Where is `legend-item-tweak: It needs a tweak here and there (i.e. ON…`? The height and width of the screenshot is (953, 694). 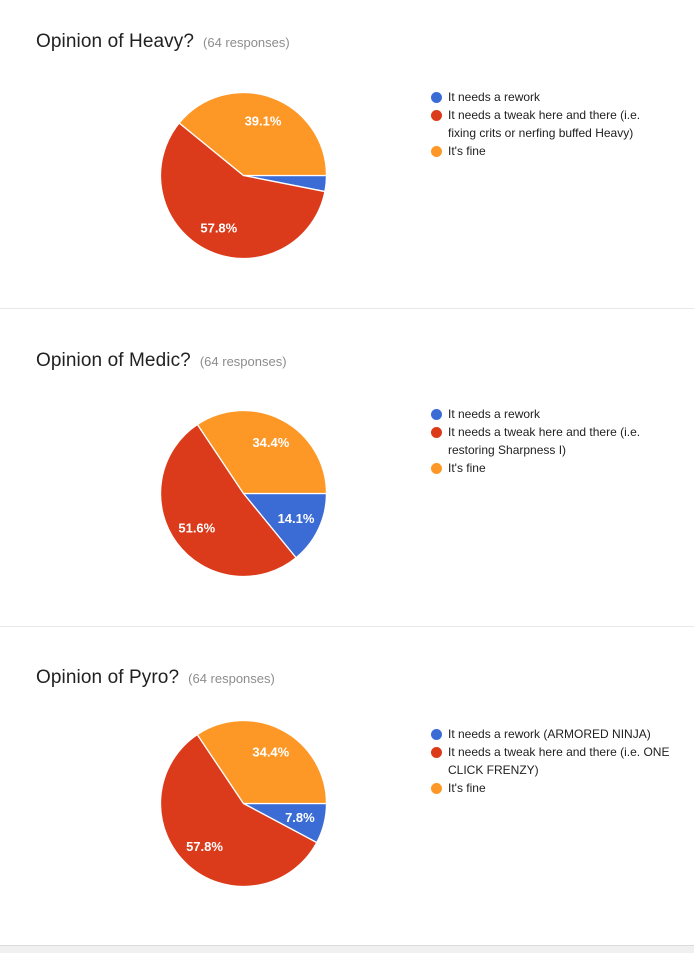 legend-item-tweak: It needs a tweak here and there (i.e. ON… is located at coordinates (551, 761).